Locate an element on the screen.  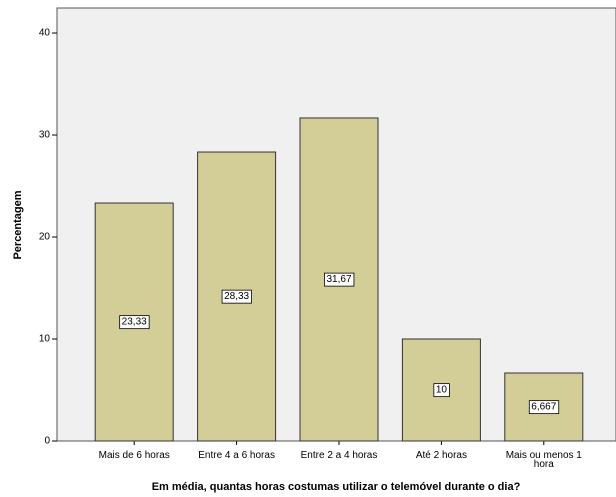
y-tick-label: 30 is located at coordinates (45, 135).